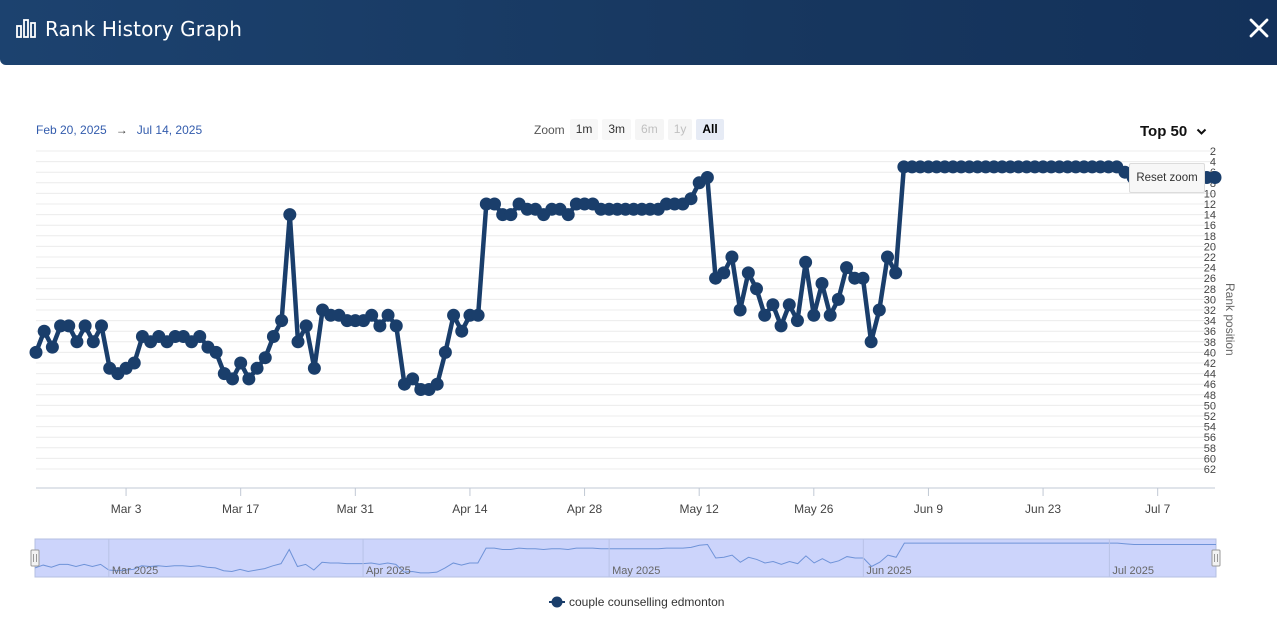 The height and width of the screenshot is (627, 1277). I want to click on y-tick-label: 60, so click(1210, 459).